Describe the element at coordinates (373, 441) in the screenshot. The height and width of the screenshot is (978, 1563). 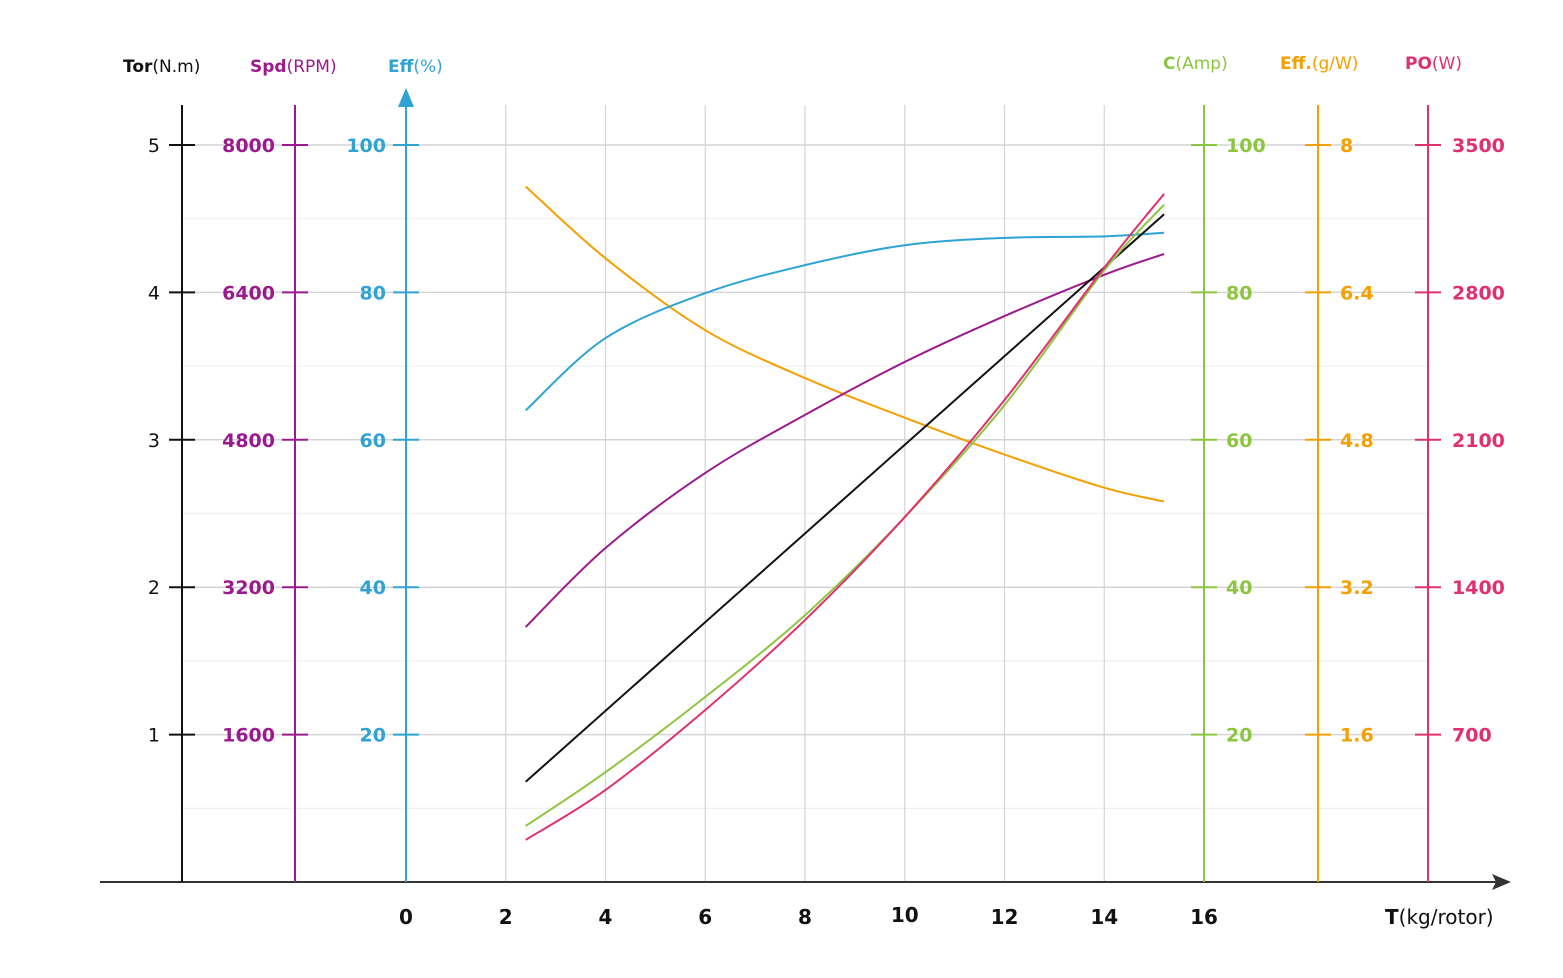
I see `y-tick-label-eff: 60` at that location.